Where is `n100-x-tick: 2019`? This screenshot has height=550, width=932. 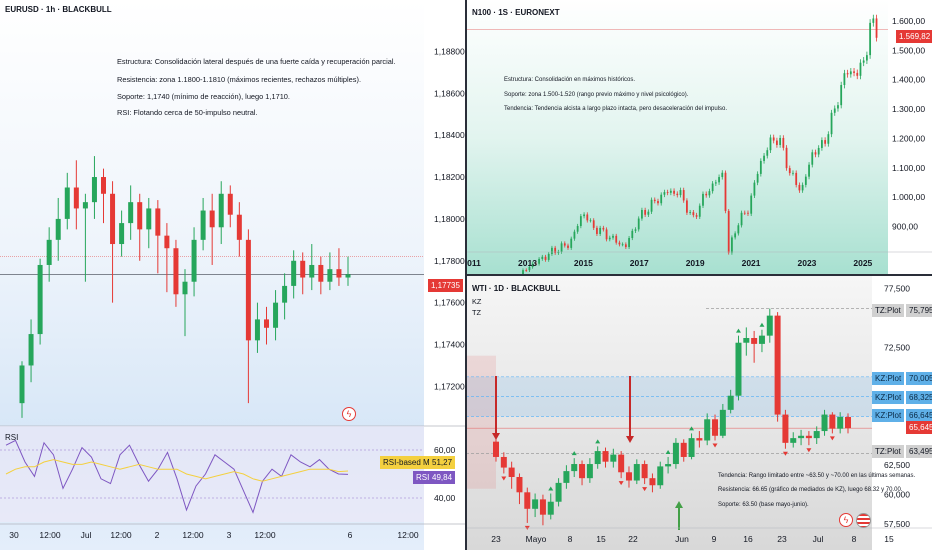
n100-x-tick: 2019 is located at coordinates (695, 263).